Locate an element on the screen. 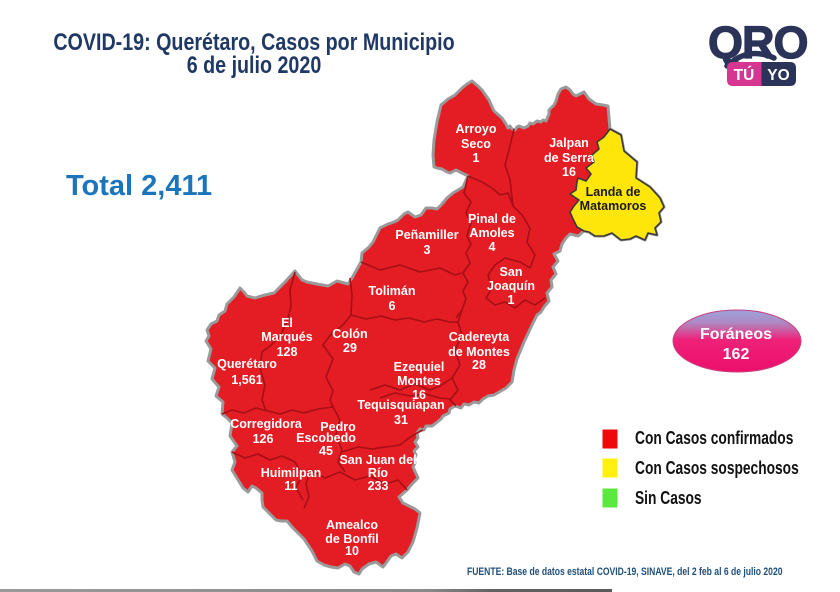 Image resolution: width=840 pixels, height=592 pixels. svg-text: 128 is located at coordinates (287, 352).